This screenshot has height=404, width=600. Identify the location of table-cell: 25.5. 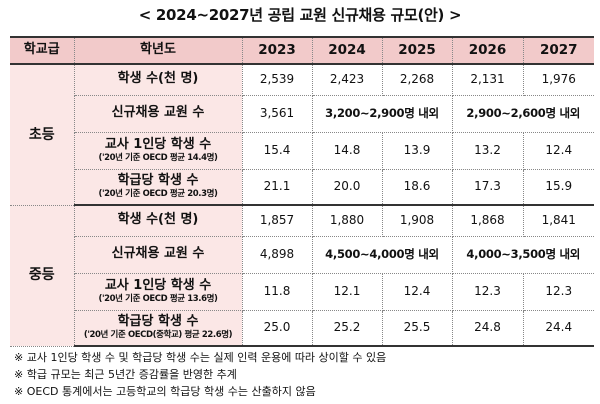
(417, 328).